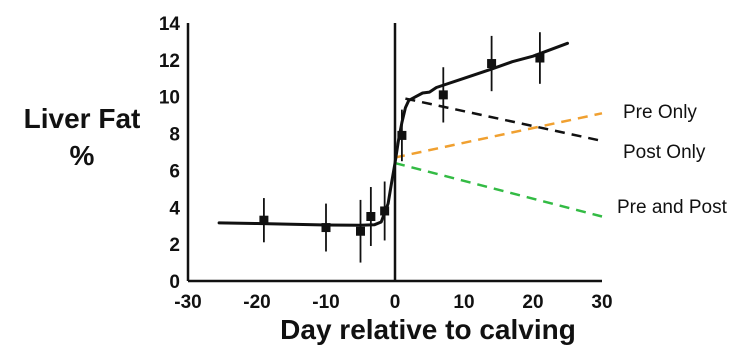 The height and width of the screenshot is (349, 756). Describe the element at coordinates (256, 302) in the screenshot. I see `x-tick-label: -20` at that location.